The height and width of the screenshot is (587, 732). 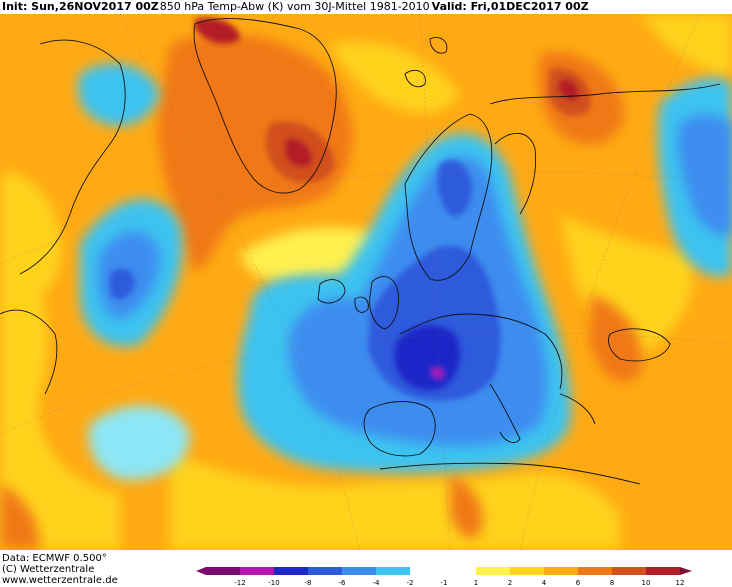 What do you see at coordinates (201, 571) in the screenshot?
I see `scale-left-arrow` at bounding box center [201, 571].